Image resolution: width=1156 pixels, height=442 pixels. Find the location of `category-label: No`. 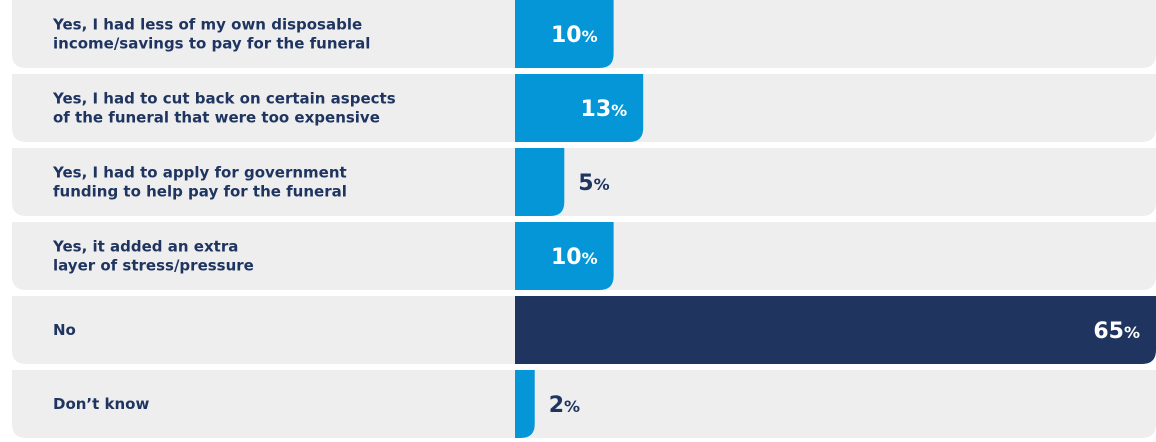

category-label: No is located at coordinates (64, 330).